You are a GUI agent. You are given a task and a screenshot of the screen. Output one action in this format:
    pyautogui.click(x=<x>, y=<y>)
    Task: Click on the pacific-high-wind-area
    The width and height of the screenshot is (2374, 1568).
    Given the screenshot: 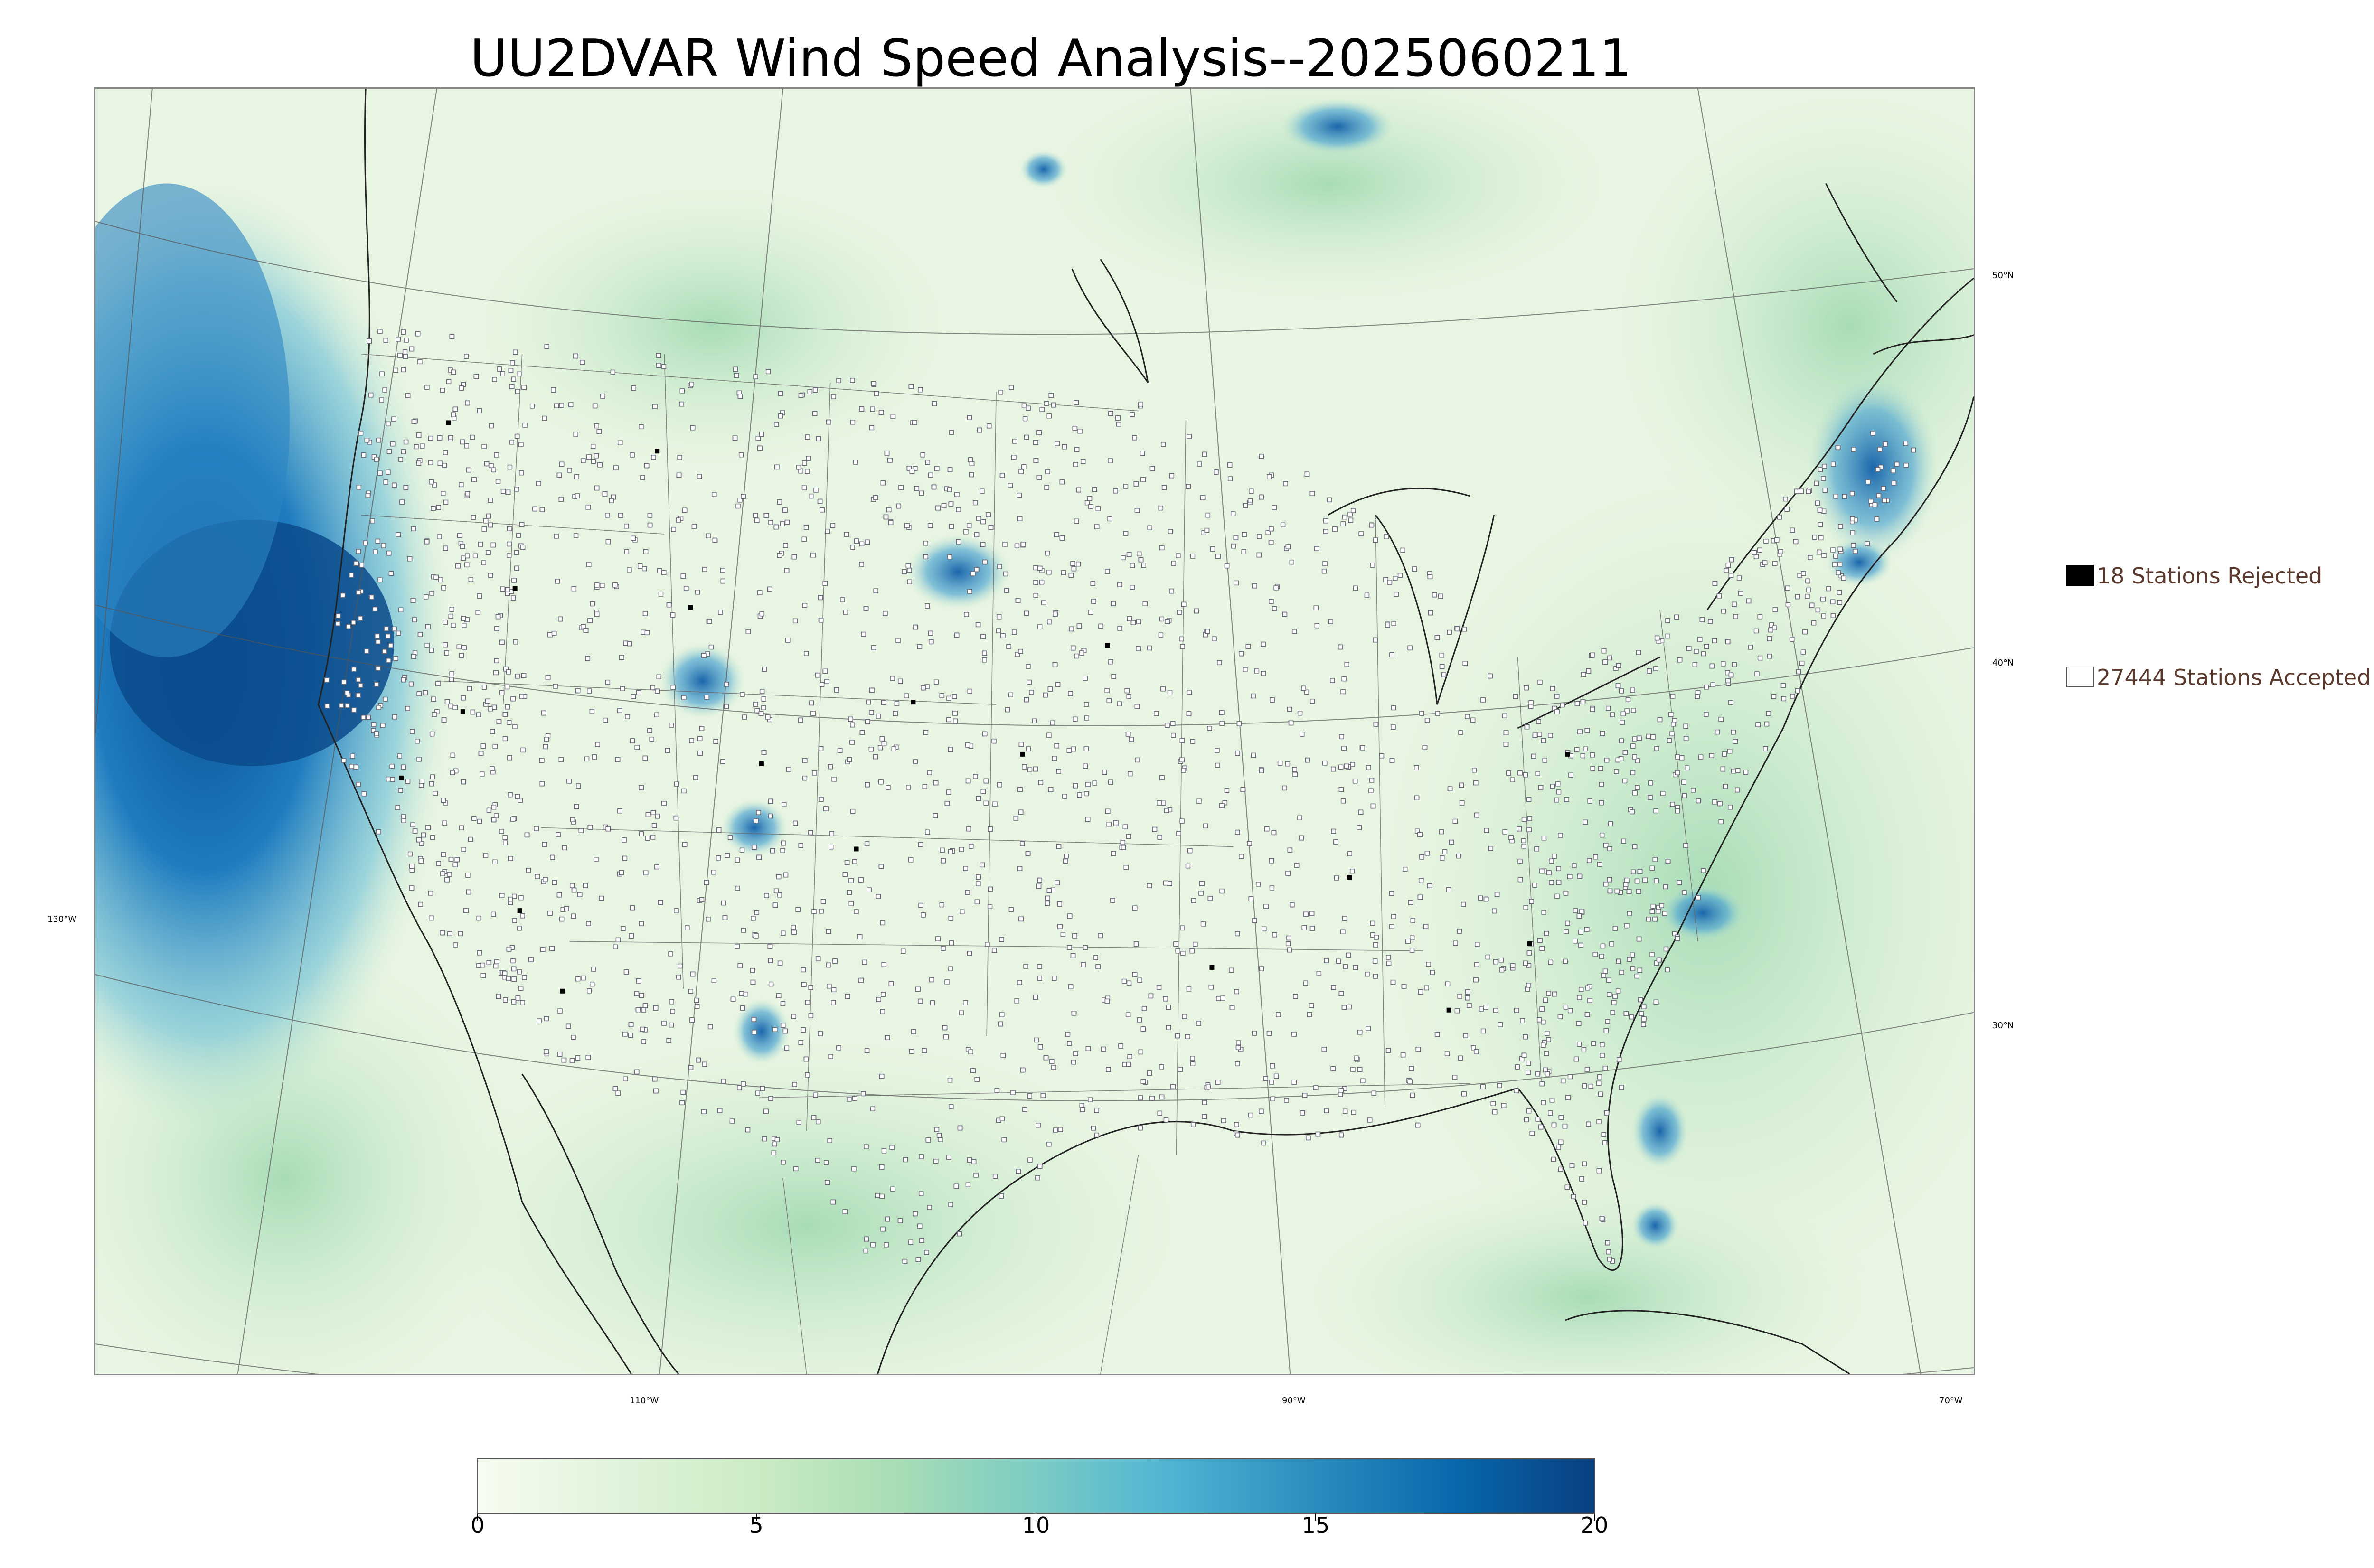 What is the action you would take?
    pyautogui.click(x=273, y=657)
    